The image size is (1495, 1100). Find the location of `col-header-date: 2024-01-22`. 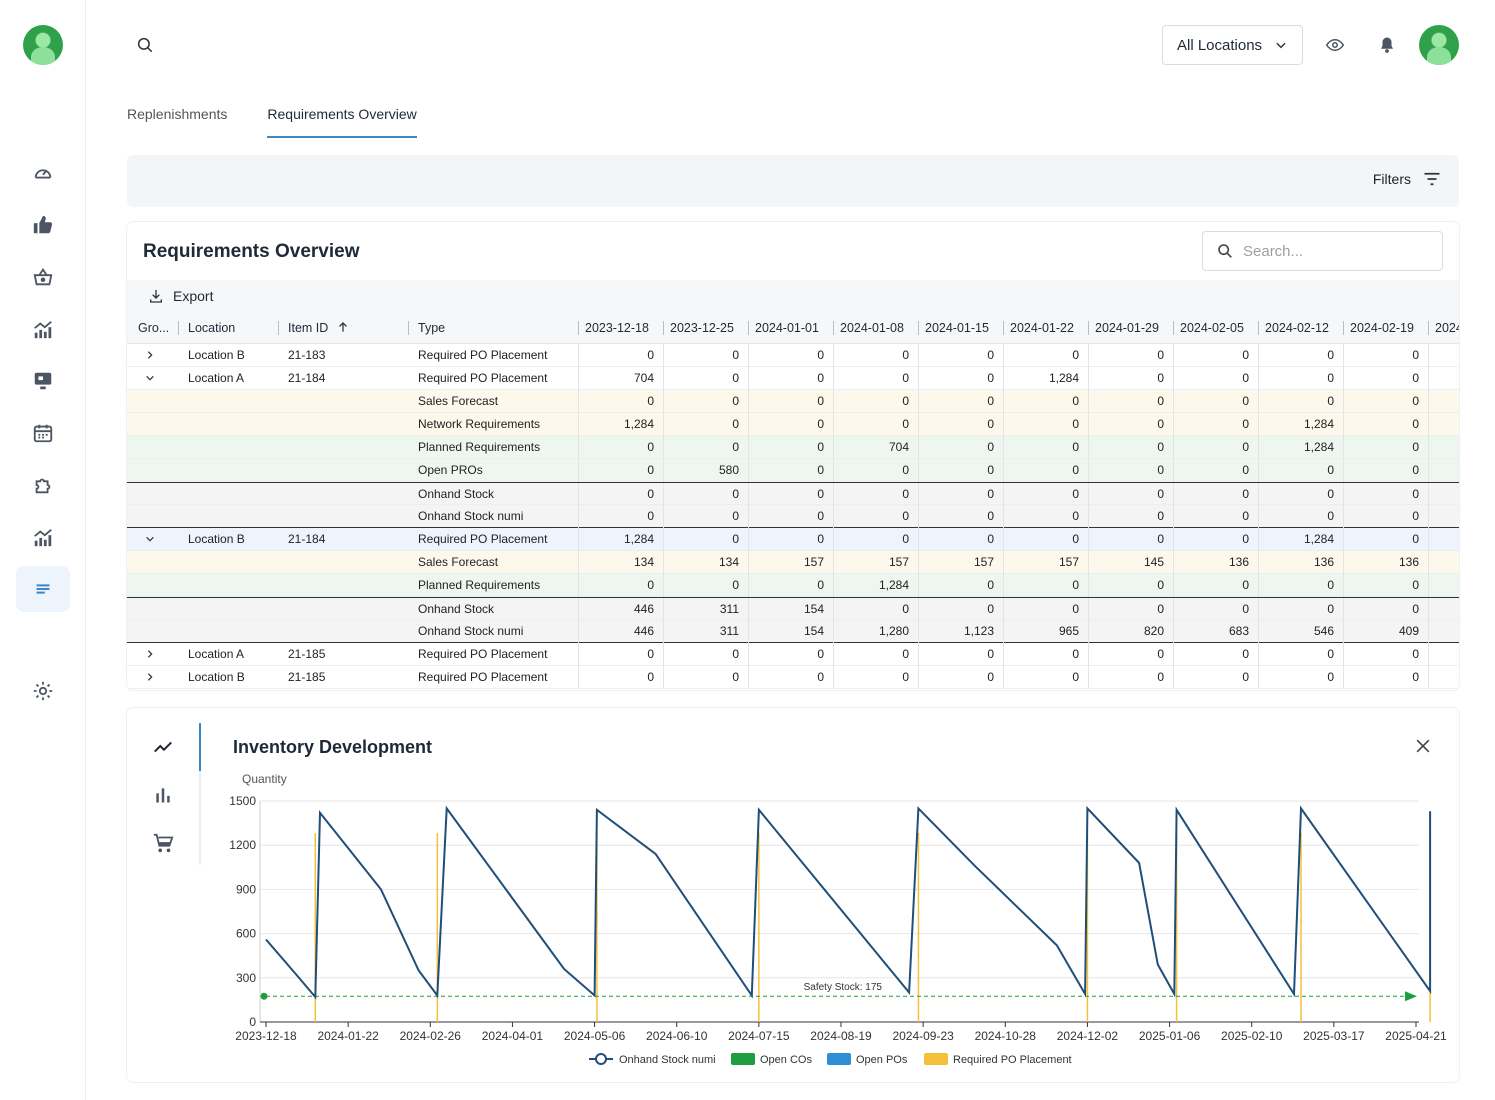

col-header-date: 2024-01-22 is located at coordinates (1042, 328).